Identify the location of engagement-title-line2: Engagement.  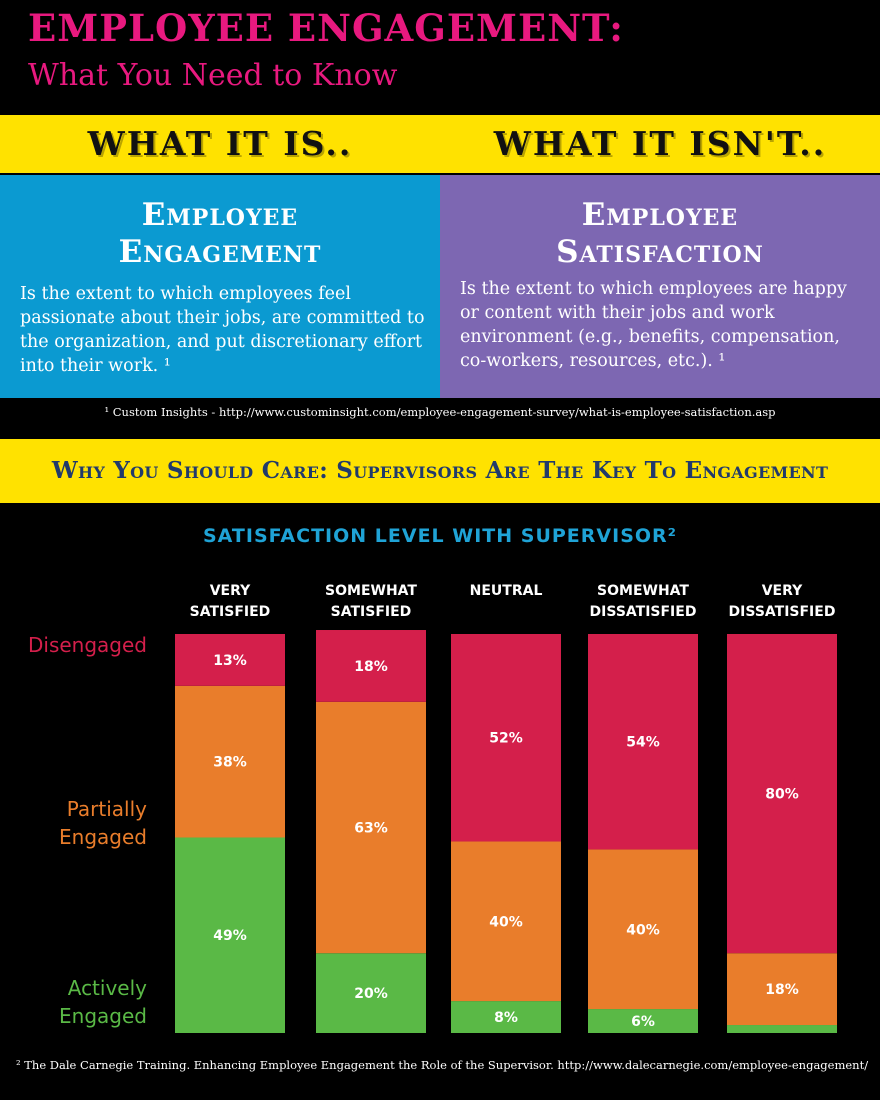
(220, 252).